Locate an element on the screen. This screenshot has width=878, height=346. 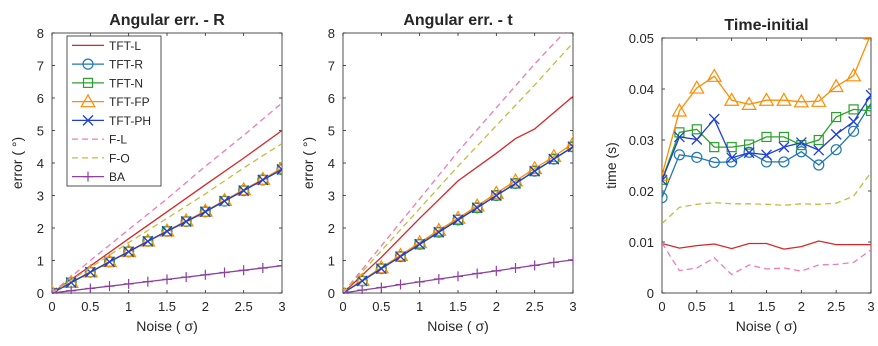
series-line-F-L is located at coordinates (167, 198).